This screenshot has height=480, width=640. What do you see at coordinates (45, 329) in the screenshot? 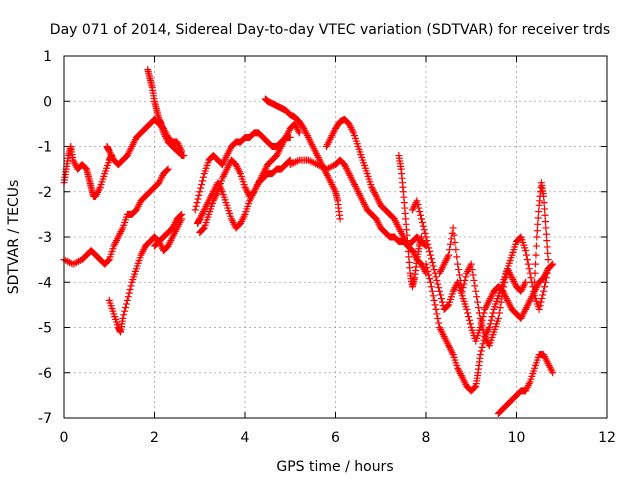
I see `y-tick-label: -5` at bounding box center [45, 329].